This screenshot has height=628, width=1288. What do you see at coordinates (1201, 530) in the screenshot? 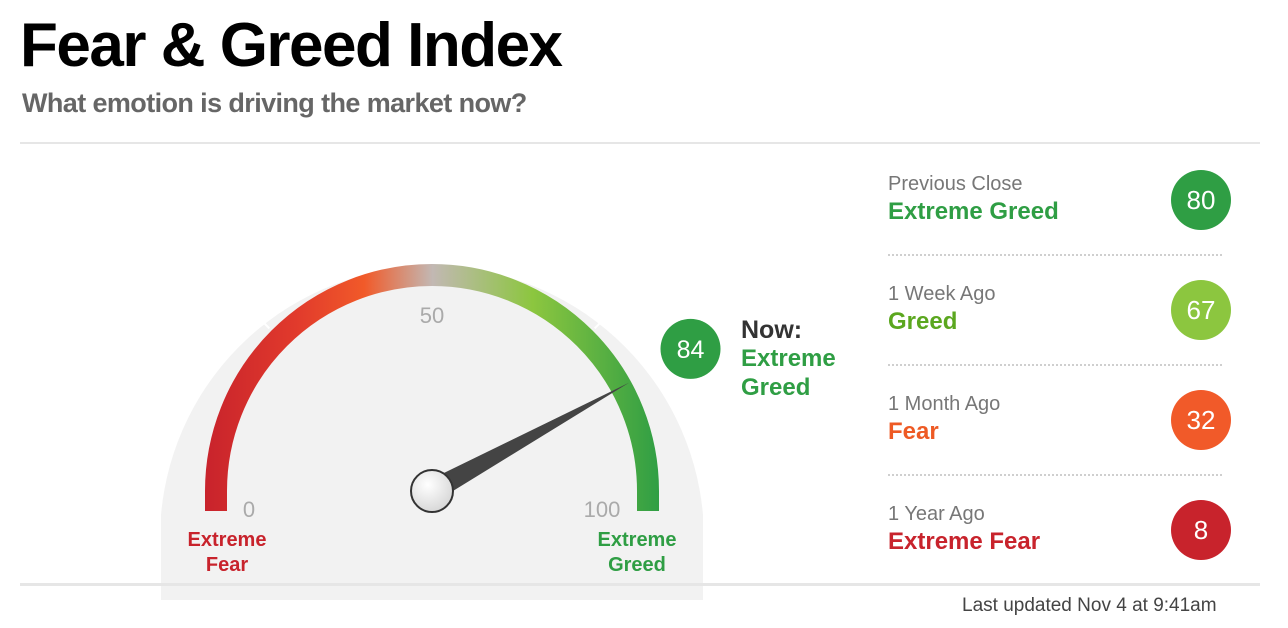
I see `history-value-badge: 8` at bounding box center [1201, 530].